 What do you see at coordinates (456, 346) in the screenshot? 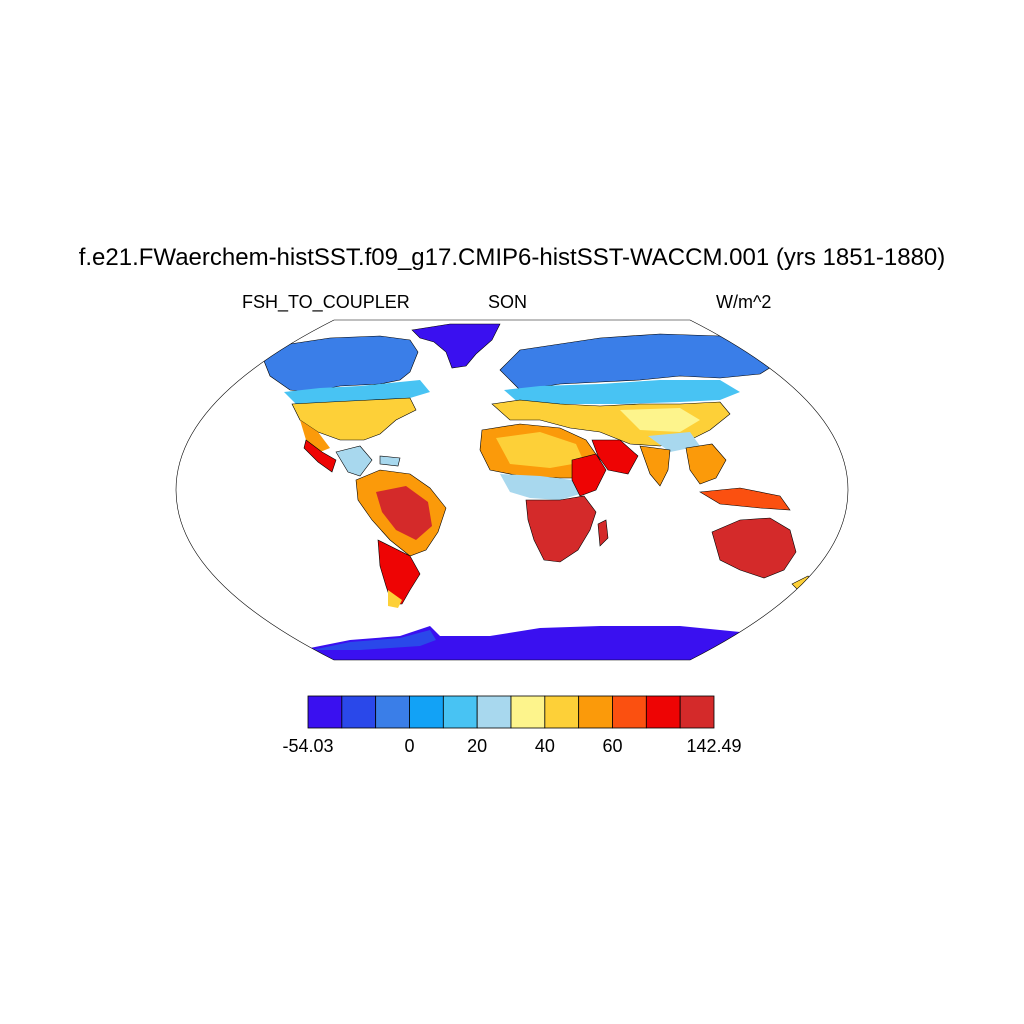
I see `greenland-region` at bounding box center [456, 346].